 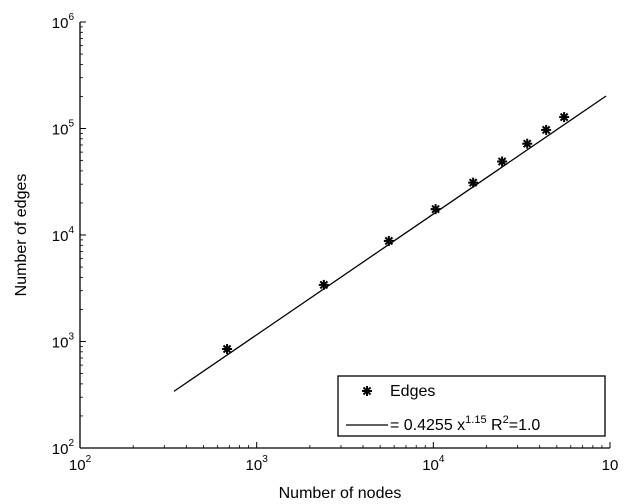 I want to click on legend-fit-prefix: = 0.4255 x, so click(x=427, y=425).